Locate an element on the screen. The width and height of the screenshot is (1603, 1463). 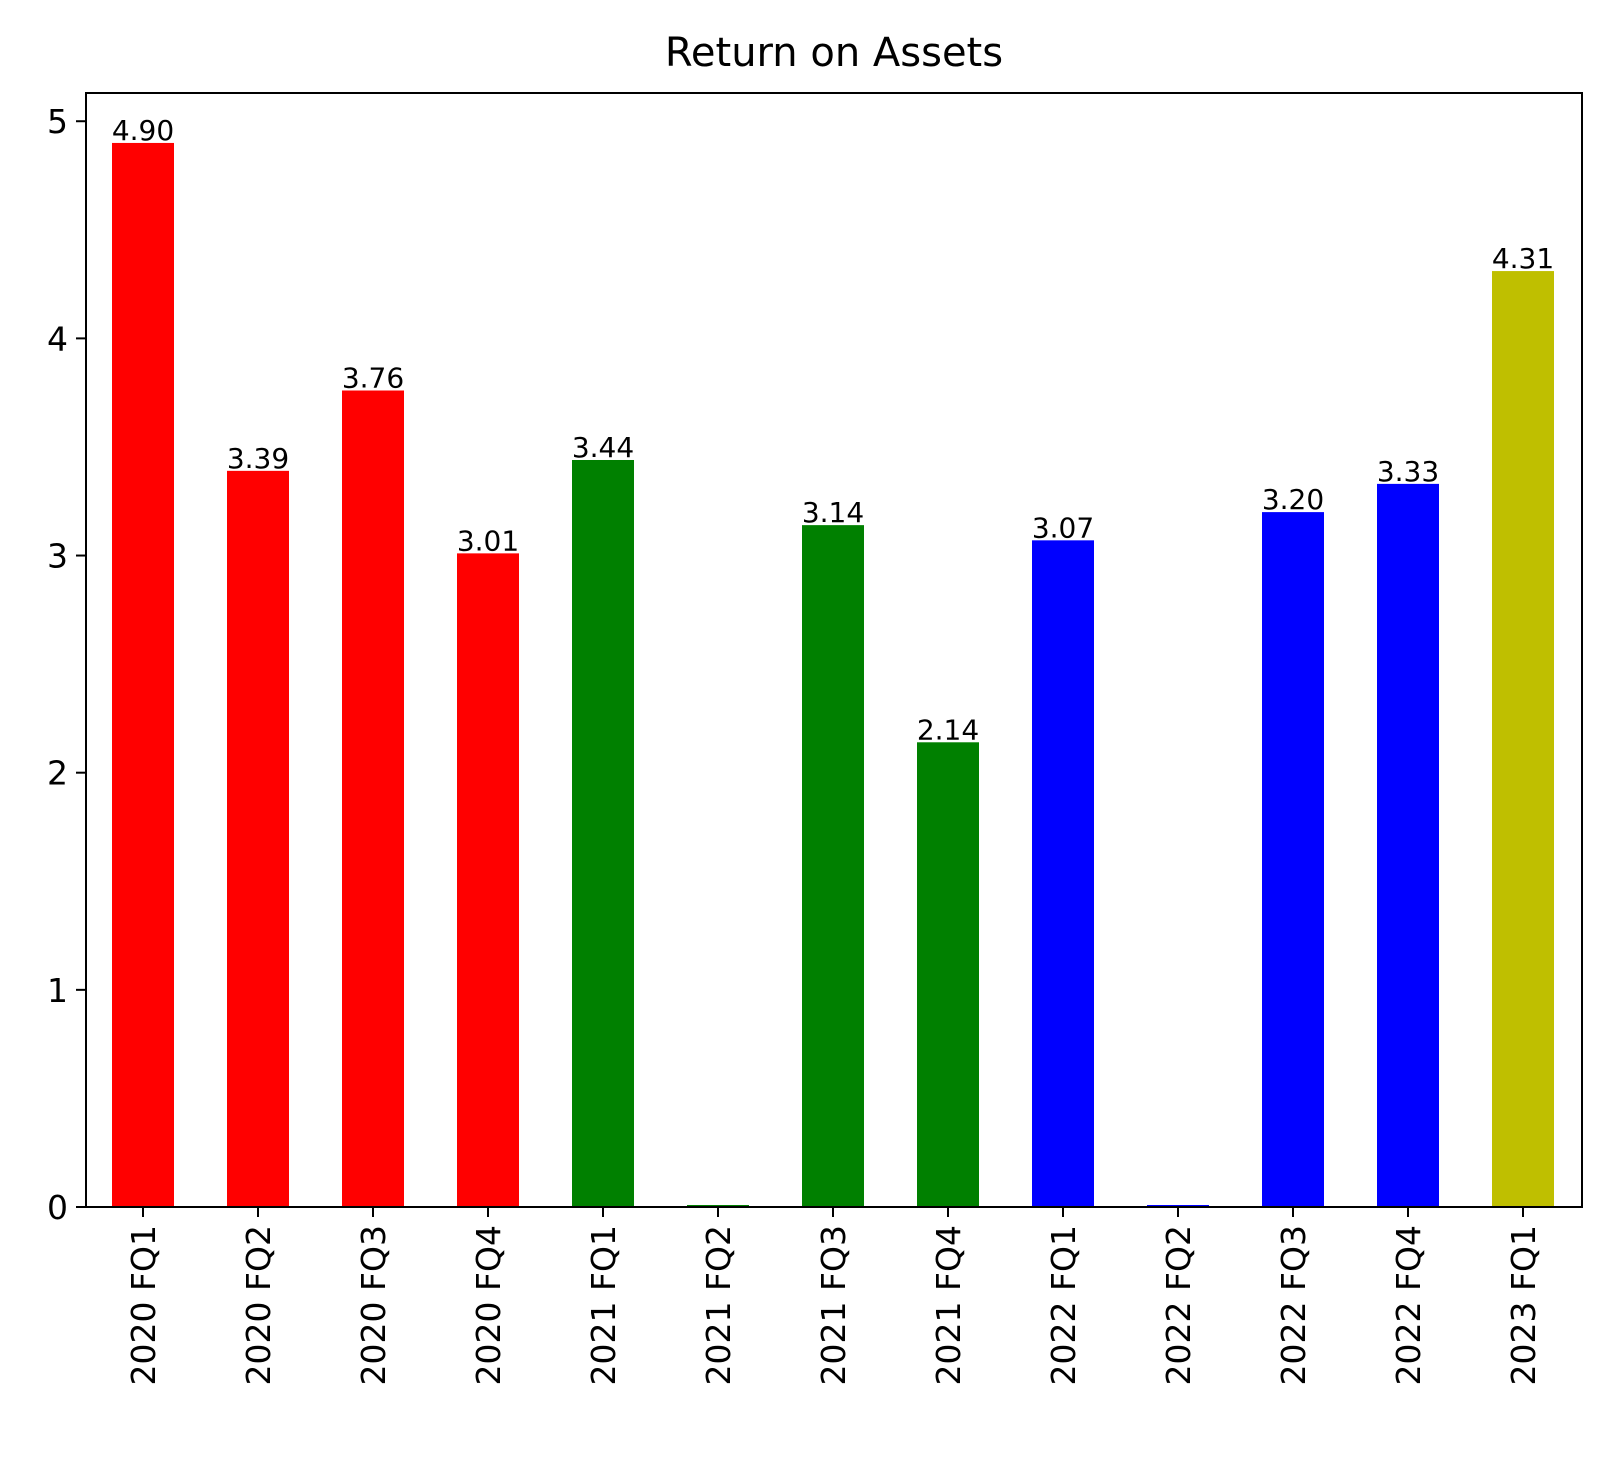
x-tick-label: 2021 FQ1 is located at coordinates (603, 1305).